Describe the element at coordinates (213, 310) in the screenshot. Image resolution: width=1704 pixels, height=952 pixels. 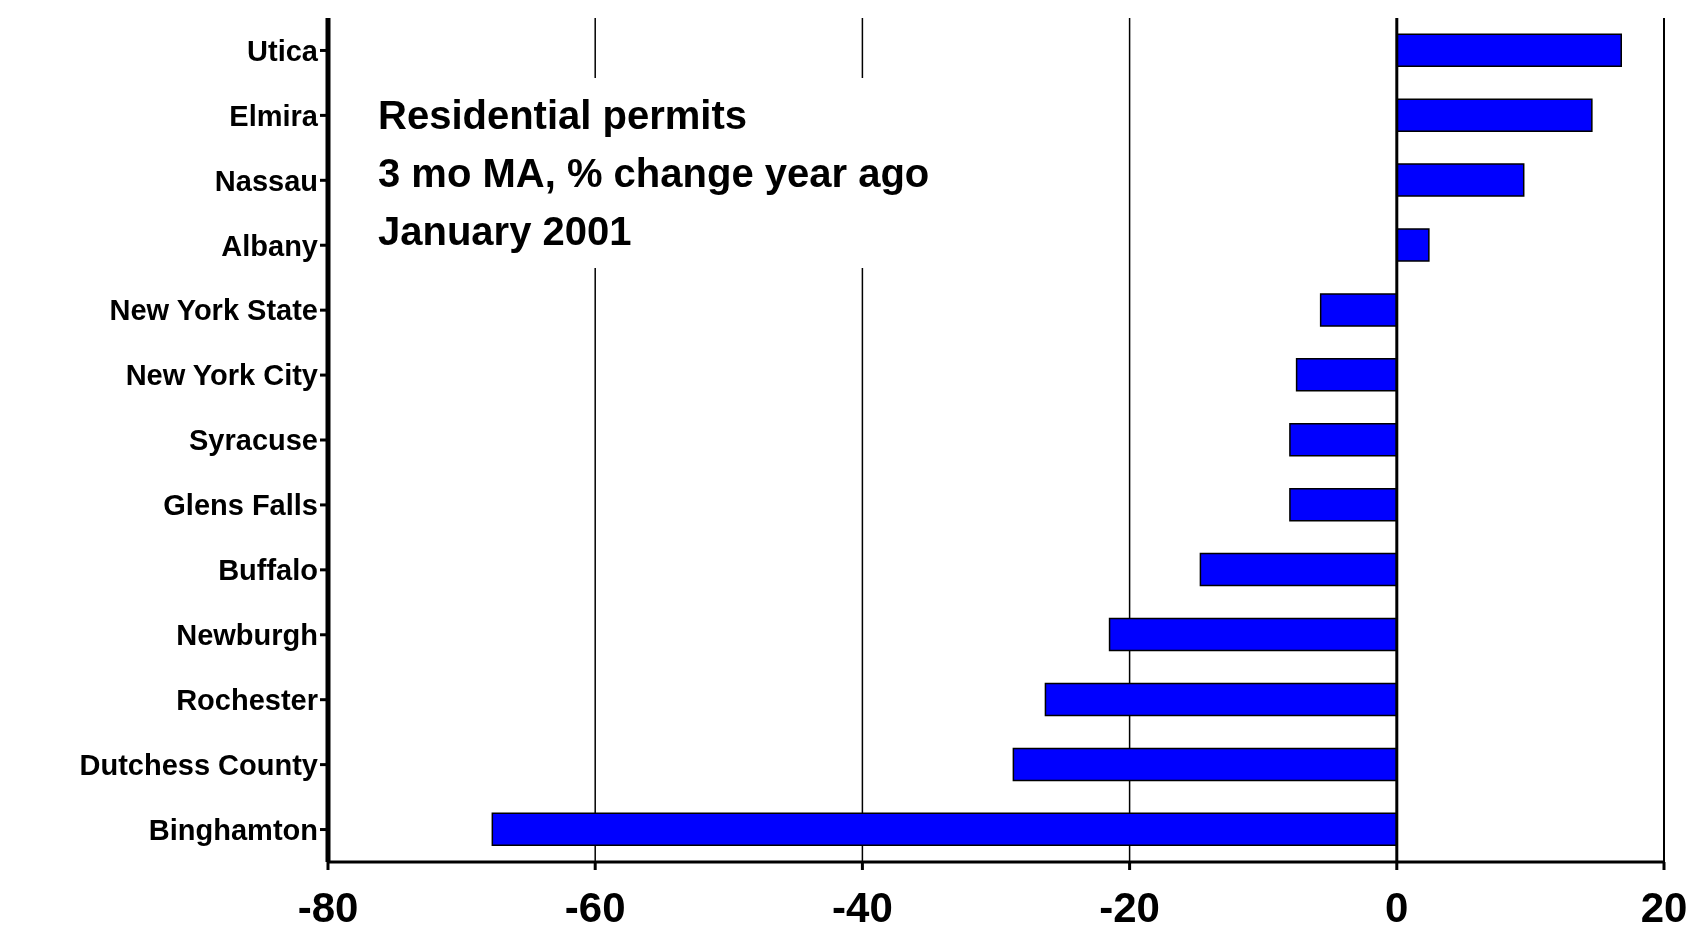
I see `y-tick-label: New York State` at that location.